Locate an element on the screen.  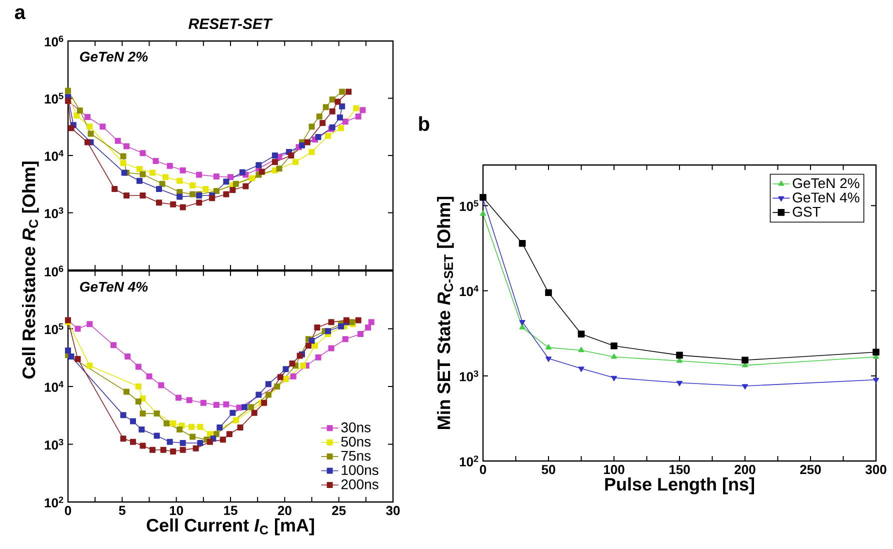
x-tick-label: 30 is located at coordinates (393, 511).